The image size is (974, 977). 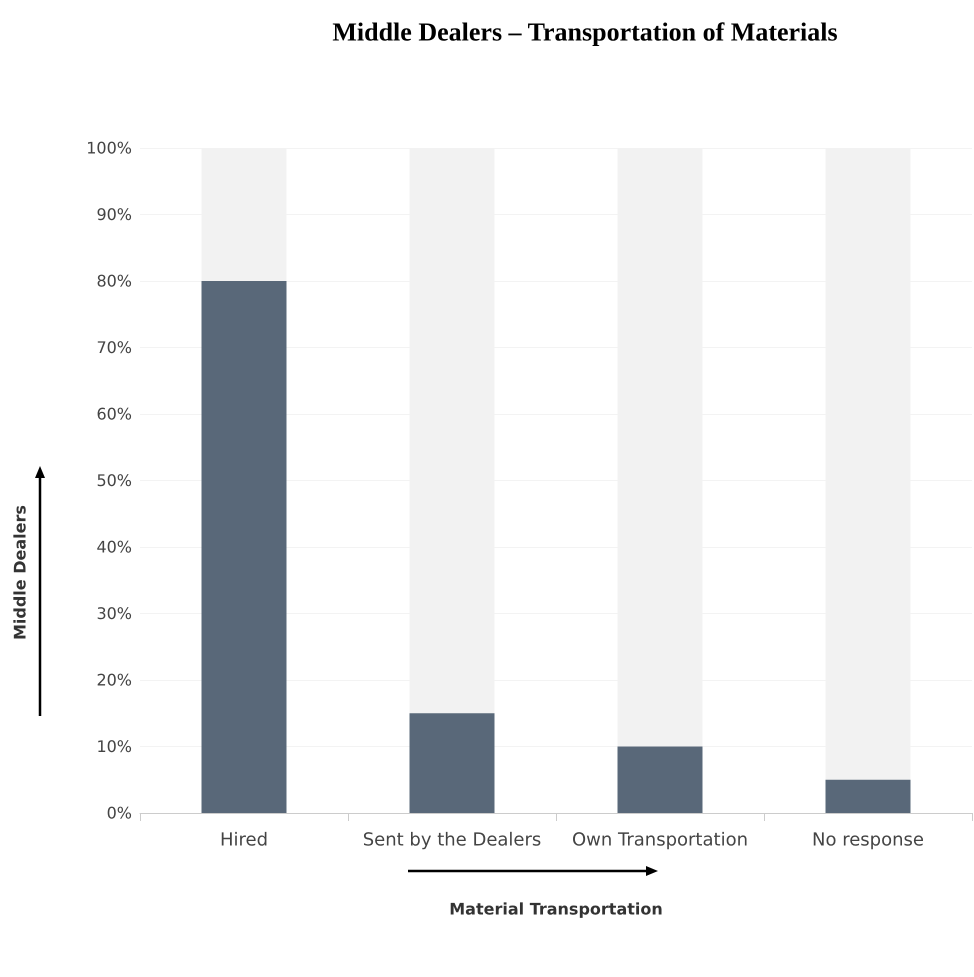 I want to click on y-tick-label: 100%, so click(x=109, y=148).